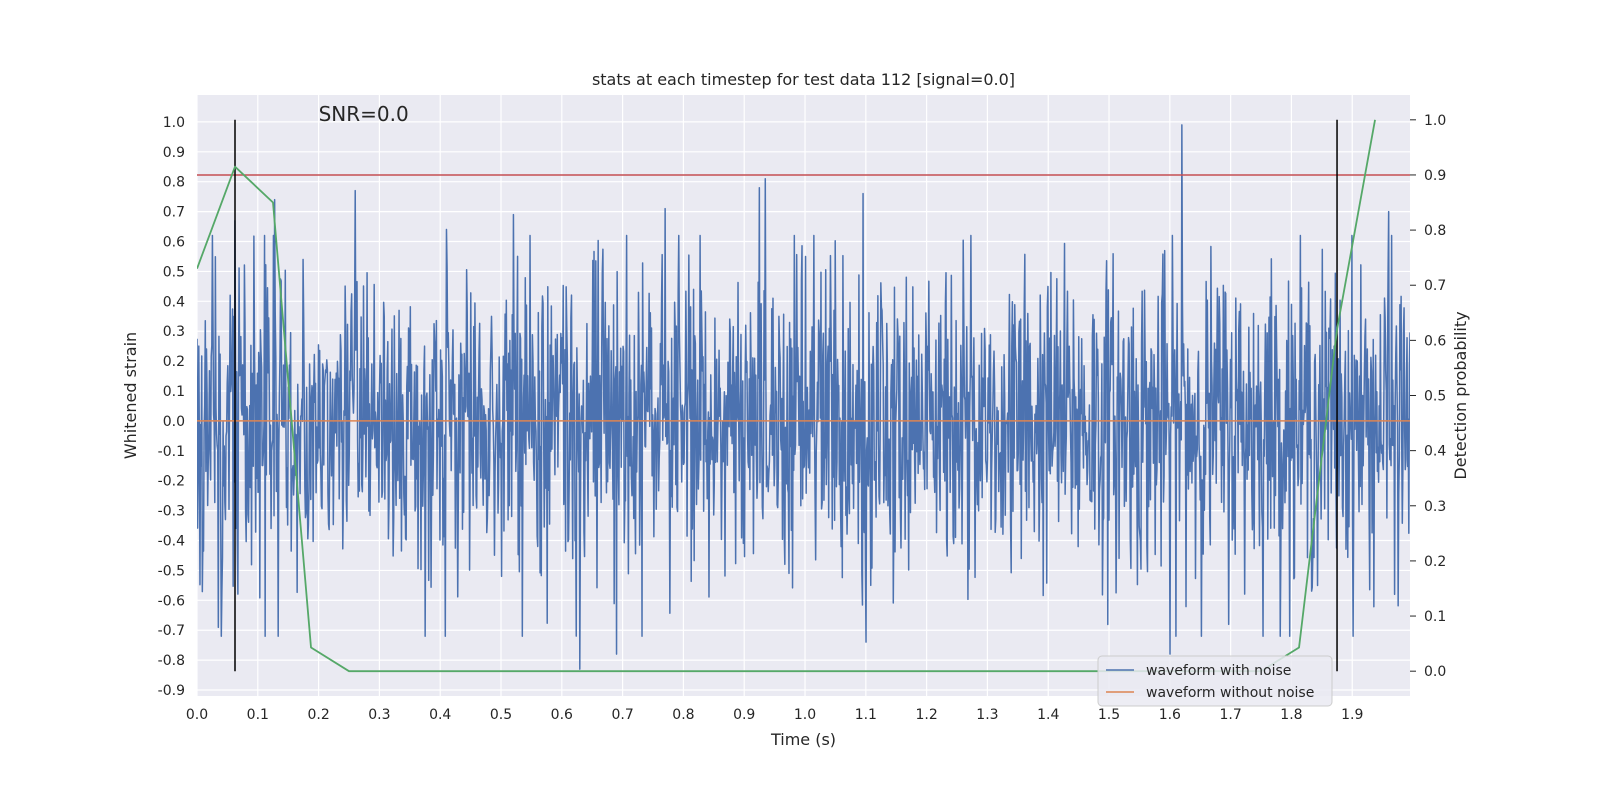 This screenshot has height=804, width=1600. Describe the element at coordinates (364, 114) in the screenshot. I see `snr-annotation: SNR=0.0` at that location.